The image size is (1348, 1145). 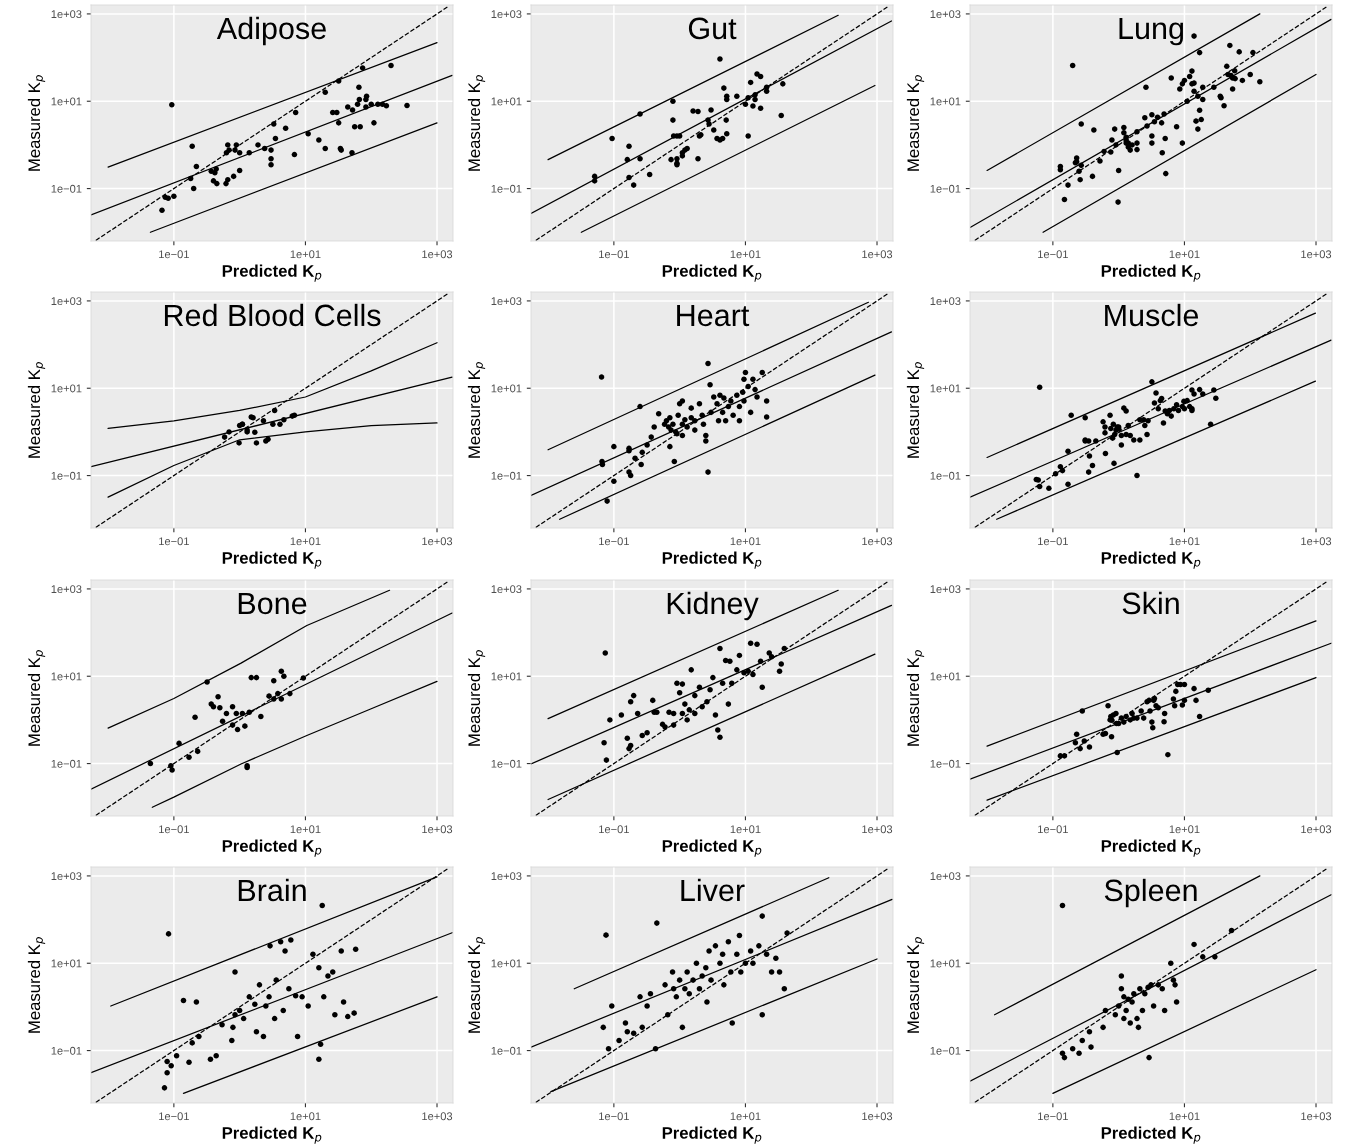 What do you see at coordinates (713, 315) in the screenshot?
I see `chart-title: Heart` at bounding box center [713, 315].